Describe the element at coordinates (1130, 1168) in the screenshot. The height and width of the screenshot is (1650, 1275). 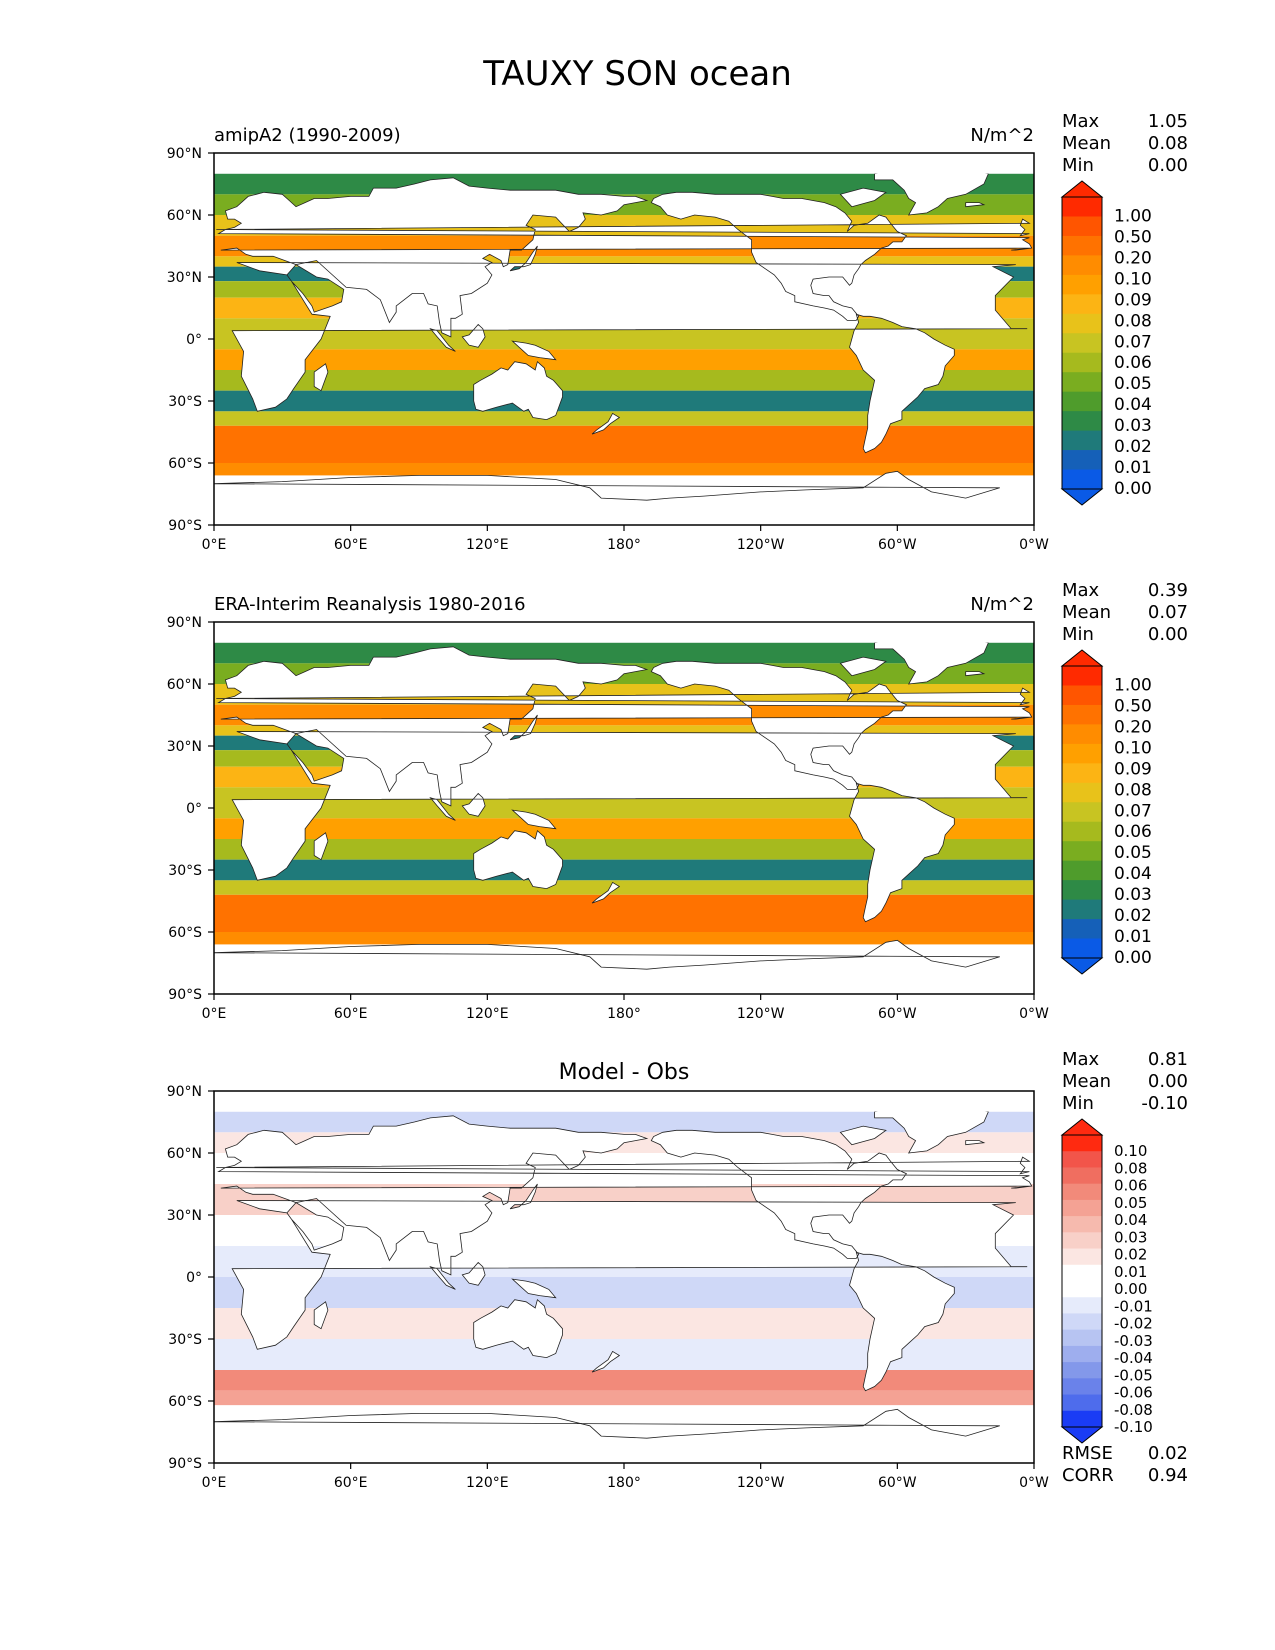
I see `colorbar-label: 0.08` at that location.